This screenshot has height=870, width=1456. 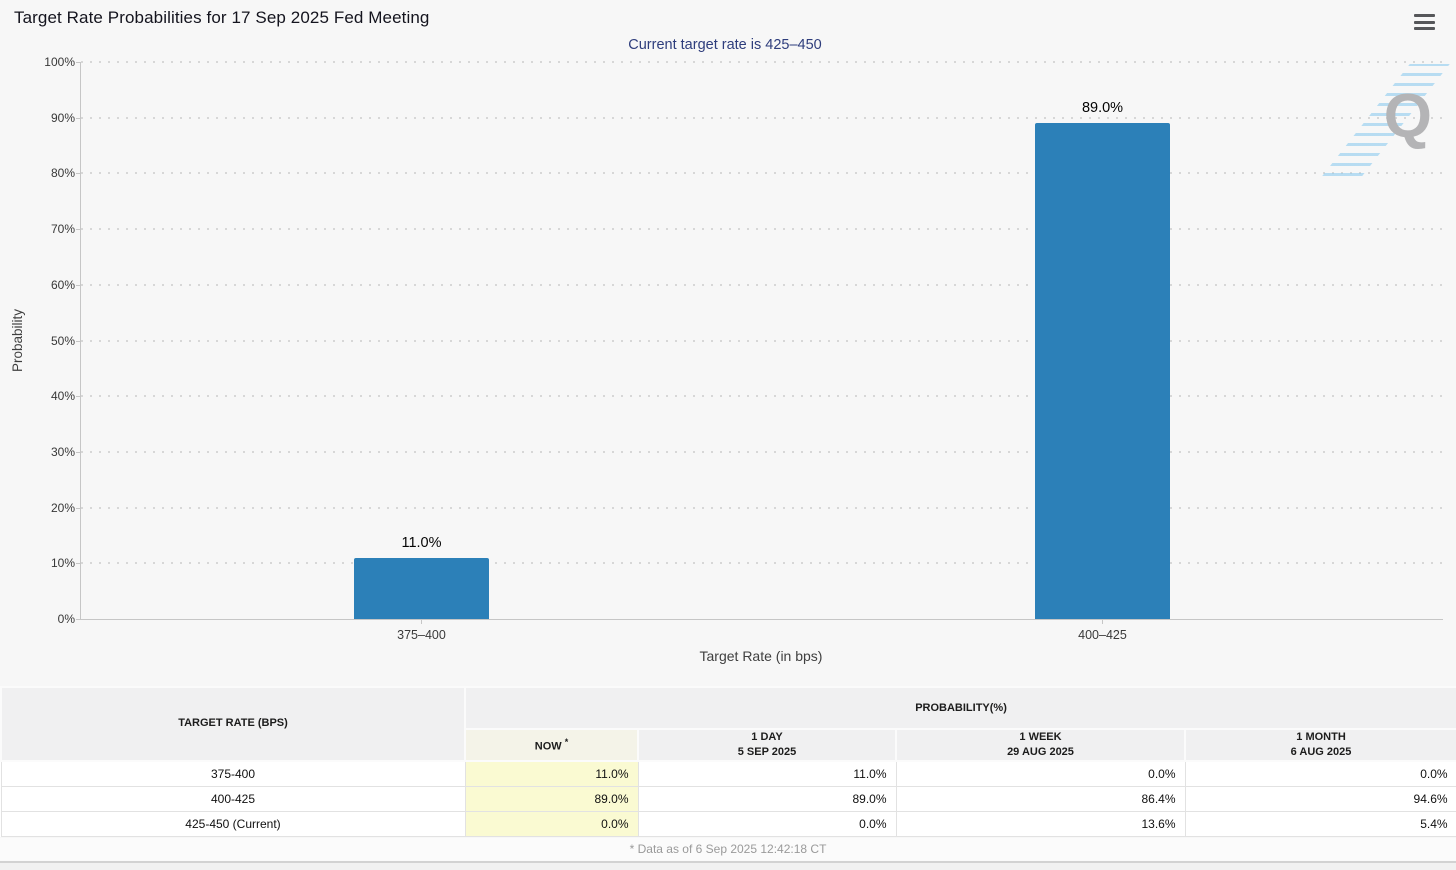 What do you see at coordinates (62, 396) in the screenshot?
I see `y-tick-label: 40%` at bounding box center [62, 396].